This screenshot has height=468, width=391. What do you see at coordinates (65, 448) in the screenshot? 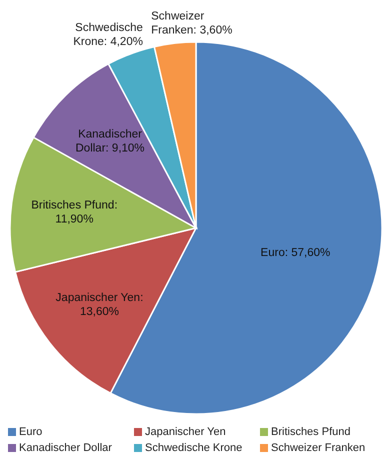
I see `legend-label: Kanadischer Dollar` at bounding box center [65, 448].